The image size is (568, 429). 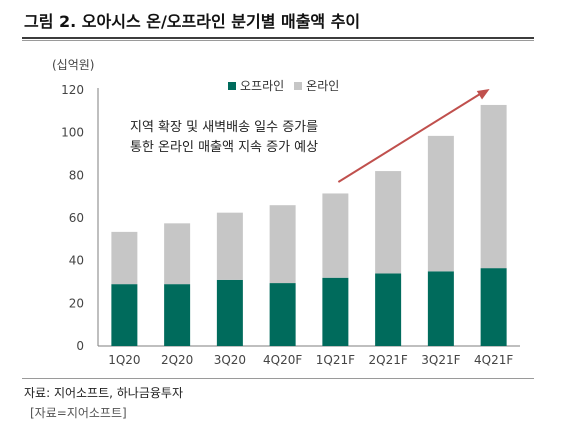 I want to click on title-divider, so click(x=278, y=38).